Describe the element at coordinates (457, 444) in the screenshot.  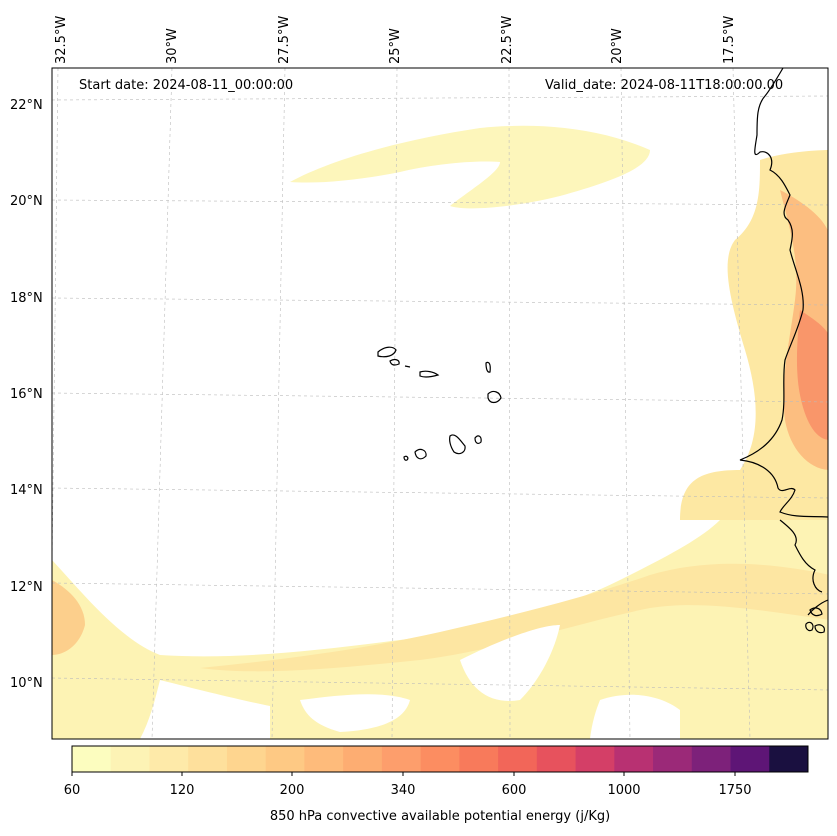
I see `island-santiago` at that location.